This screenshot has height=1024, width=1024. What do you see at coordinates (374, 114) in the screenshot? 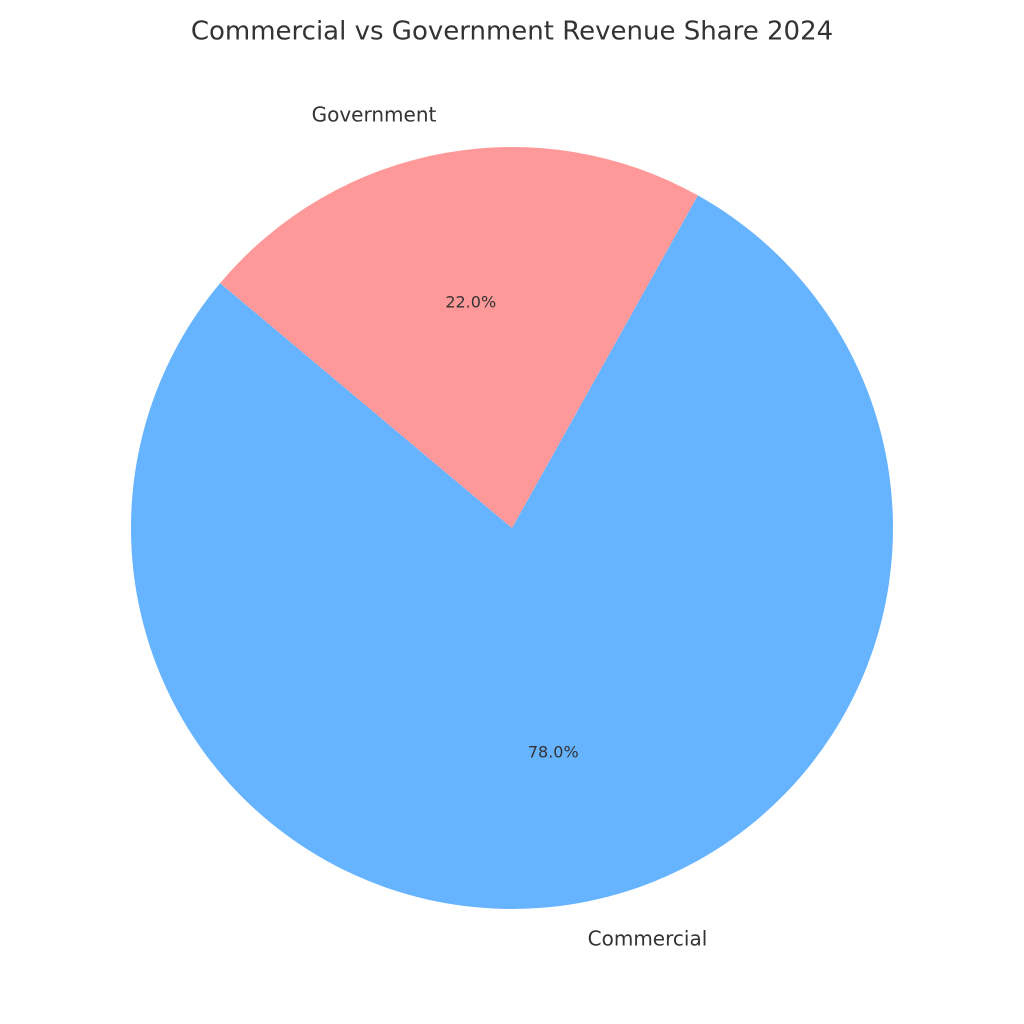
I see `slice-label: Government` at bounding box center [374, 114].